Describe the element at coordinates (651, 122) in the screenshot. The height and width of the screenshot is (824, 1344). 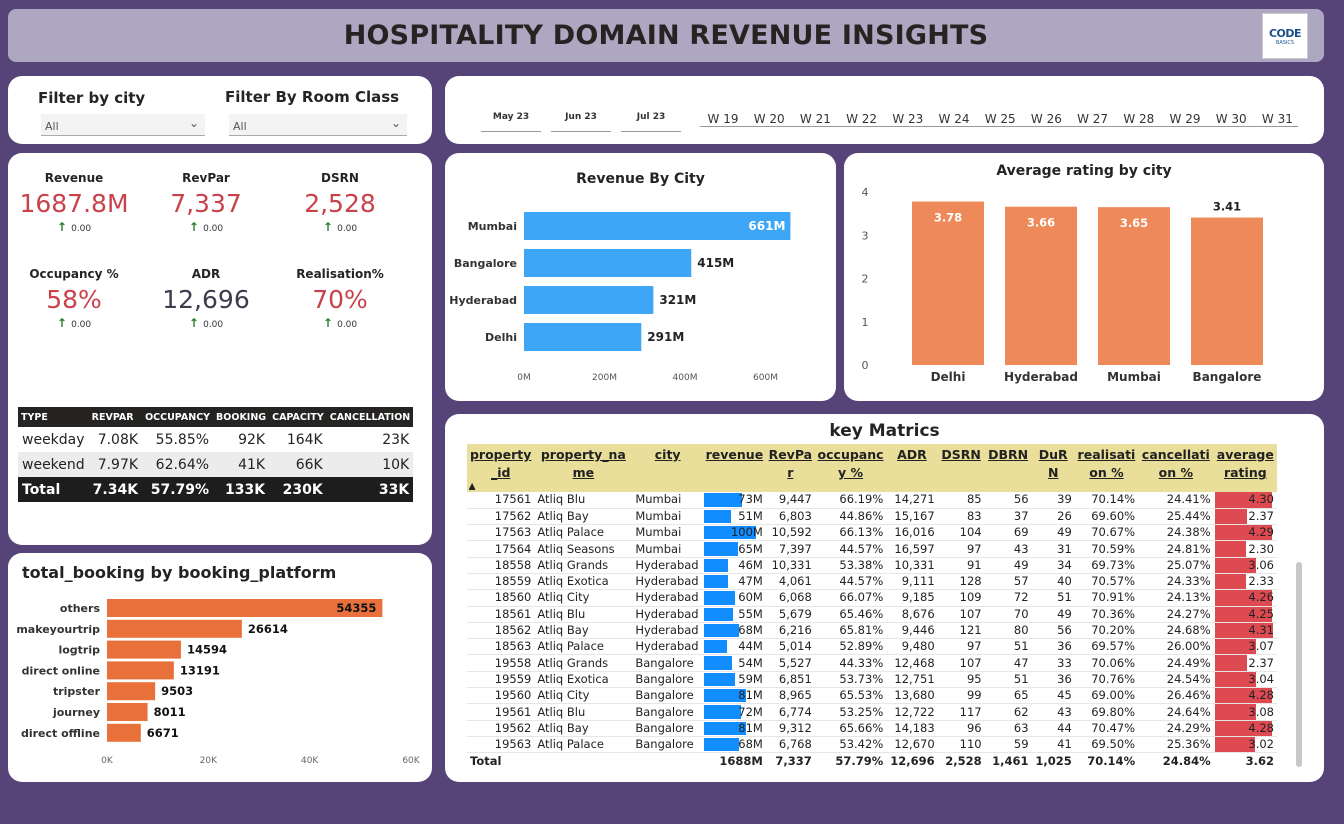
I see `month-slicer-item: Jul 23` at that location.